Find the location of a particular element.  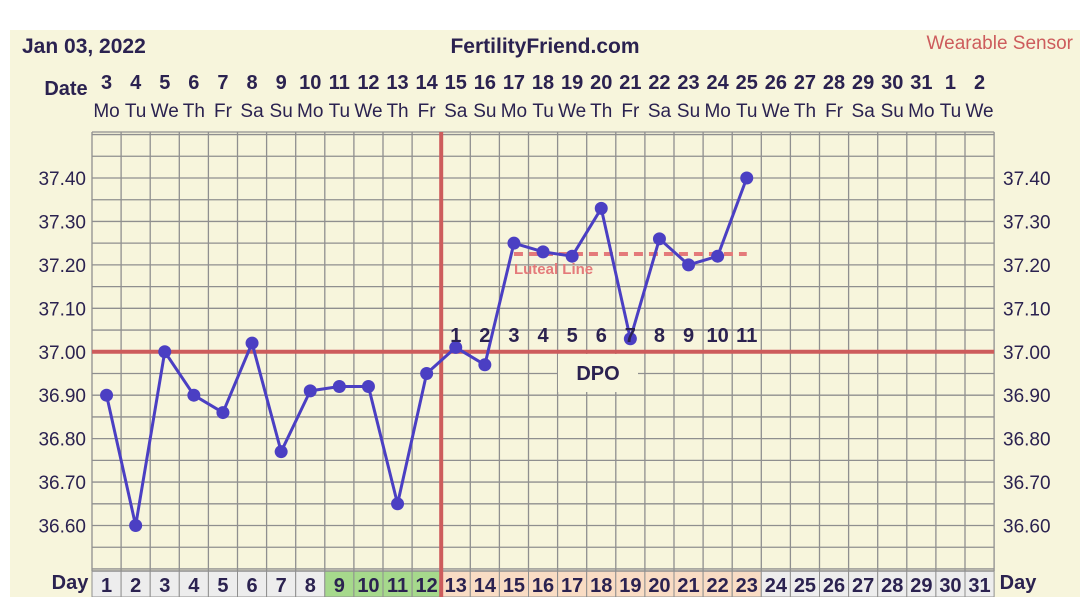

site-name: FertilityFriend.com is located at coordinates (544, 46).